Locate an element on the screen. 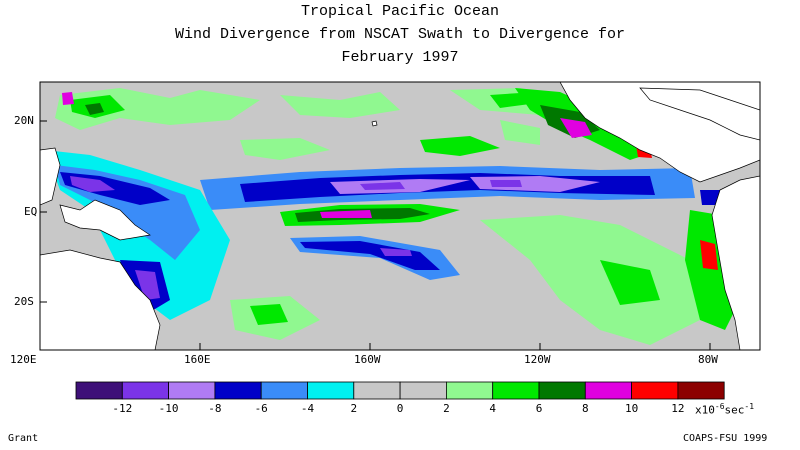  land-new-guinea is located at coordinates (105, 220).